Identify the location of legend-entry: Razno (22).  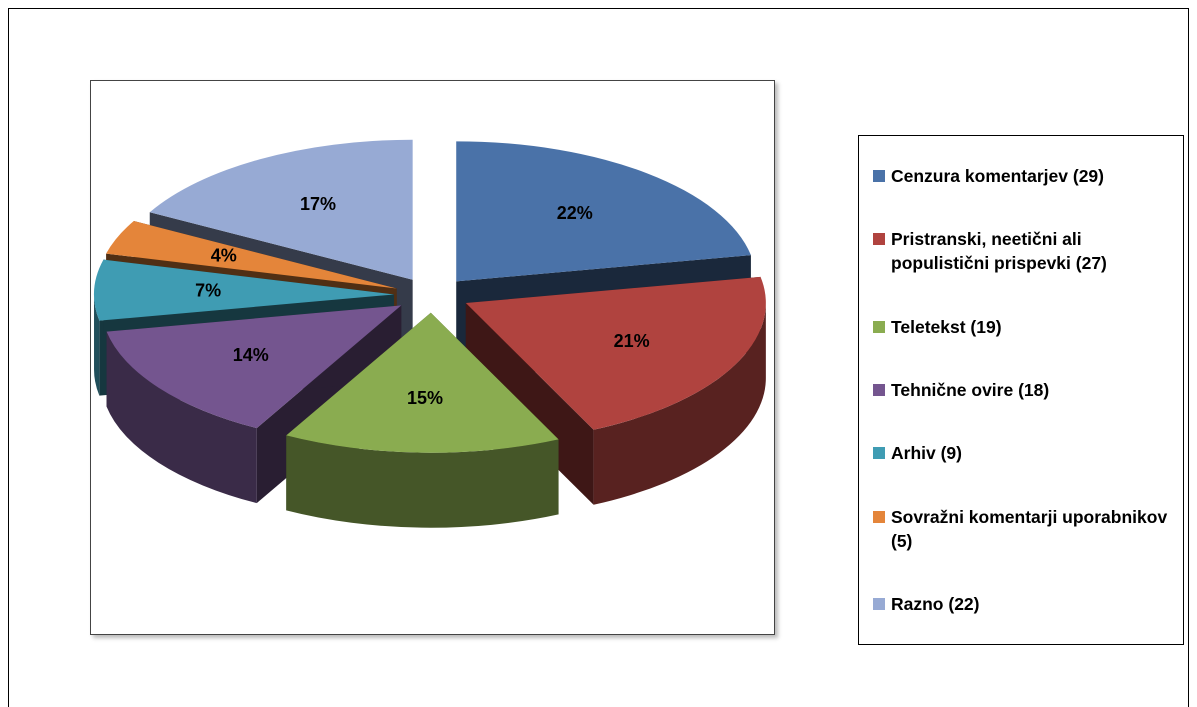
(1024, 604).